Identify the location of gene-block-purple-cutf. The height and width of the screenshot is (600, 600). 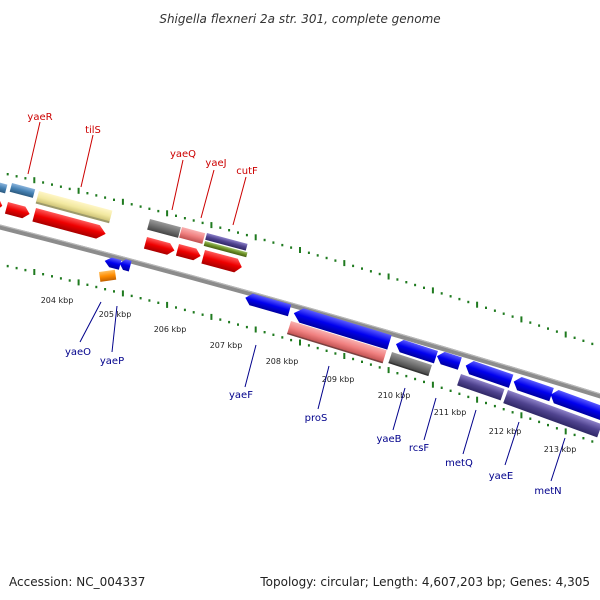
(226, 242).